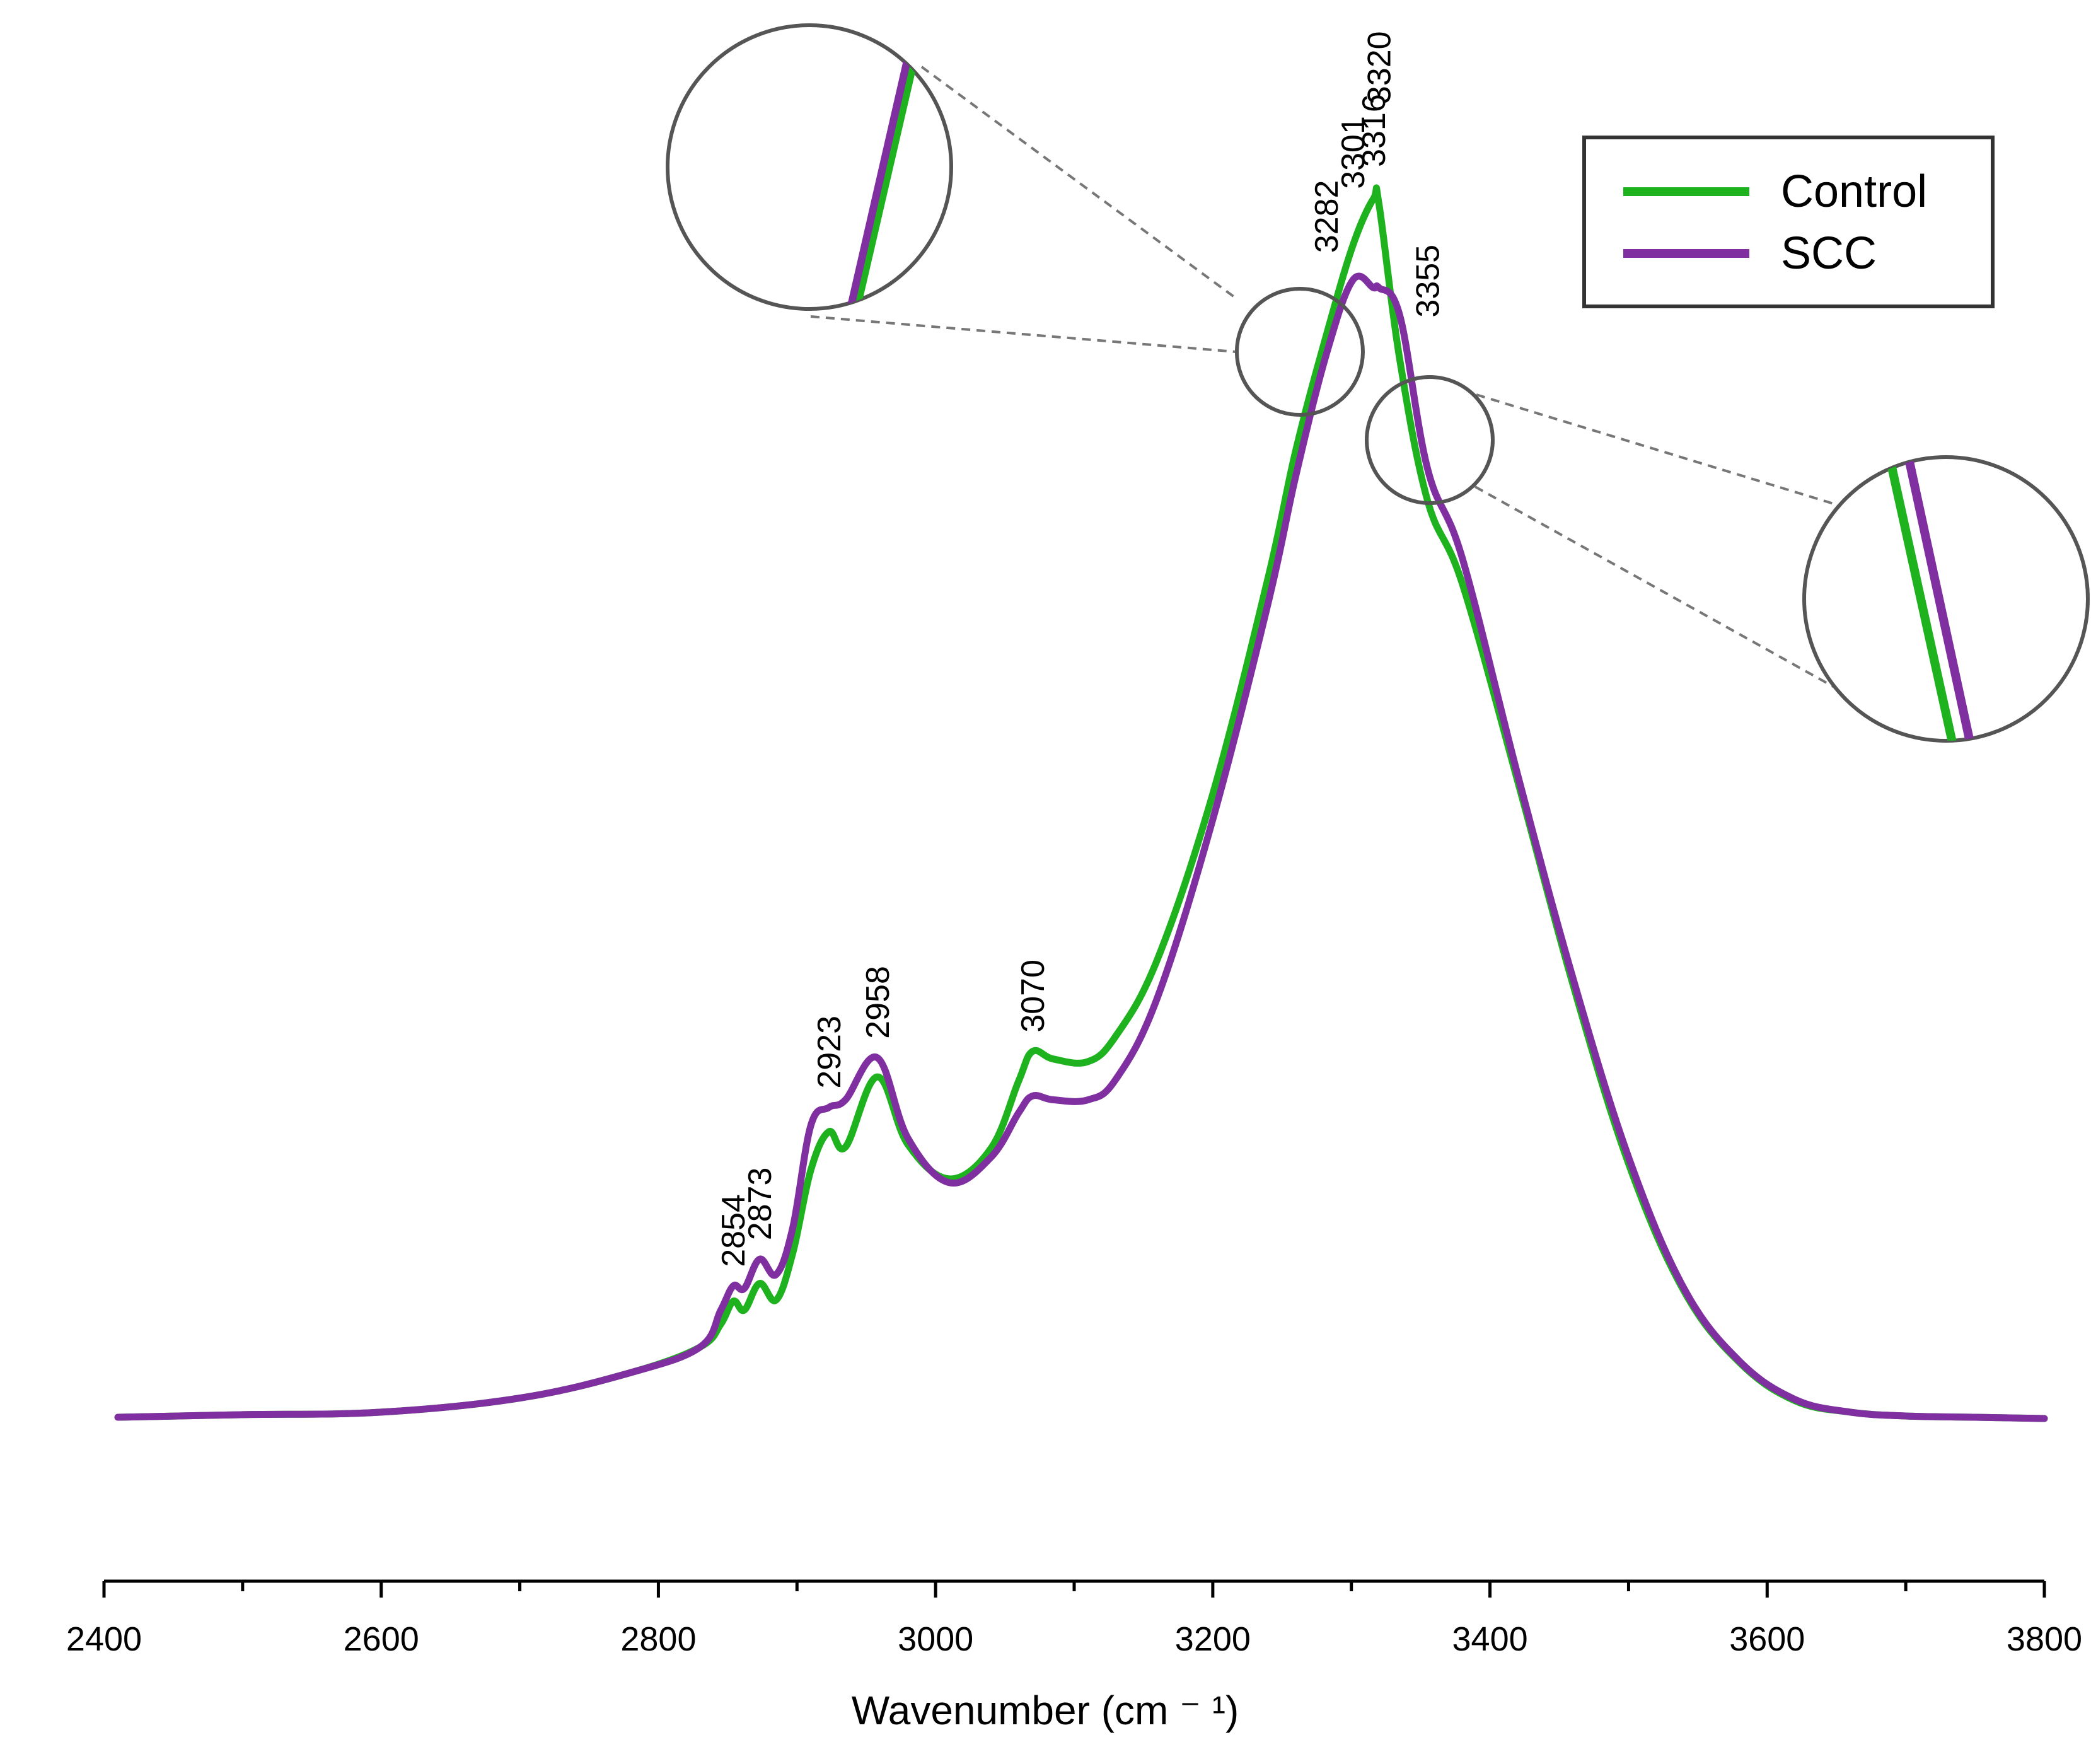 The height and width of the screenshot is (1764, 2091). What do you see at coordinates (1033, 996) in the screenshot?
I see `peak-label-3070: 3070` at bounding box center [1033, 996].